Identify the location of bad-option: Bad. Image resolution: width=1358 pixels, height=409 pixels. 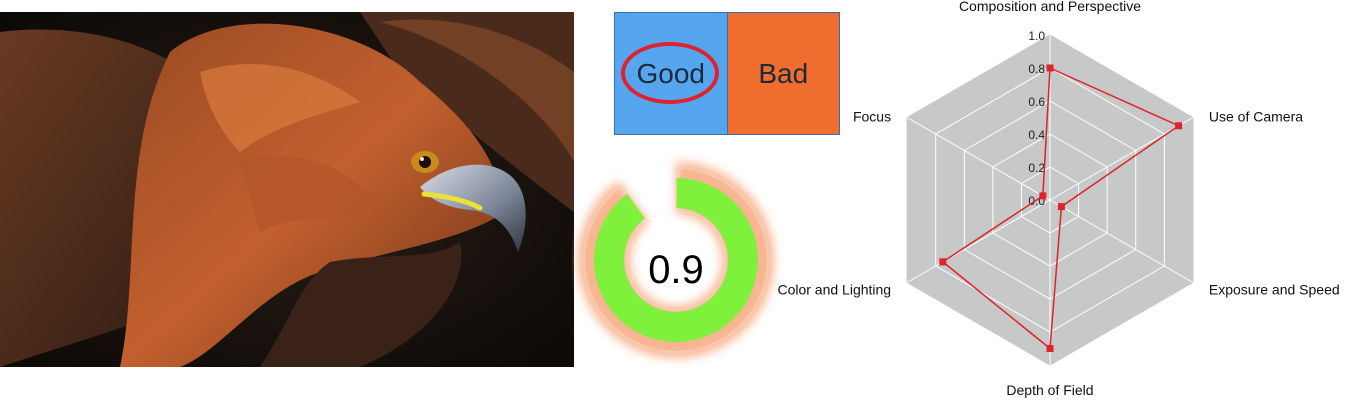
(783, 73).